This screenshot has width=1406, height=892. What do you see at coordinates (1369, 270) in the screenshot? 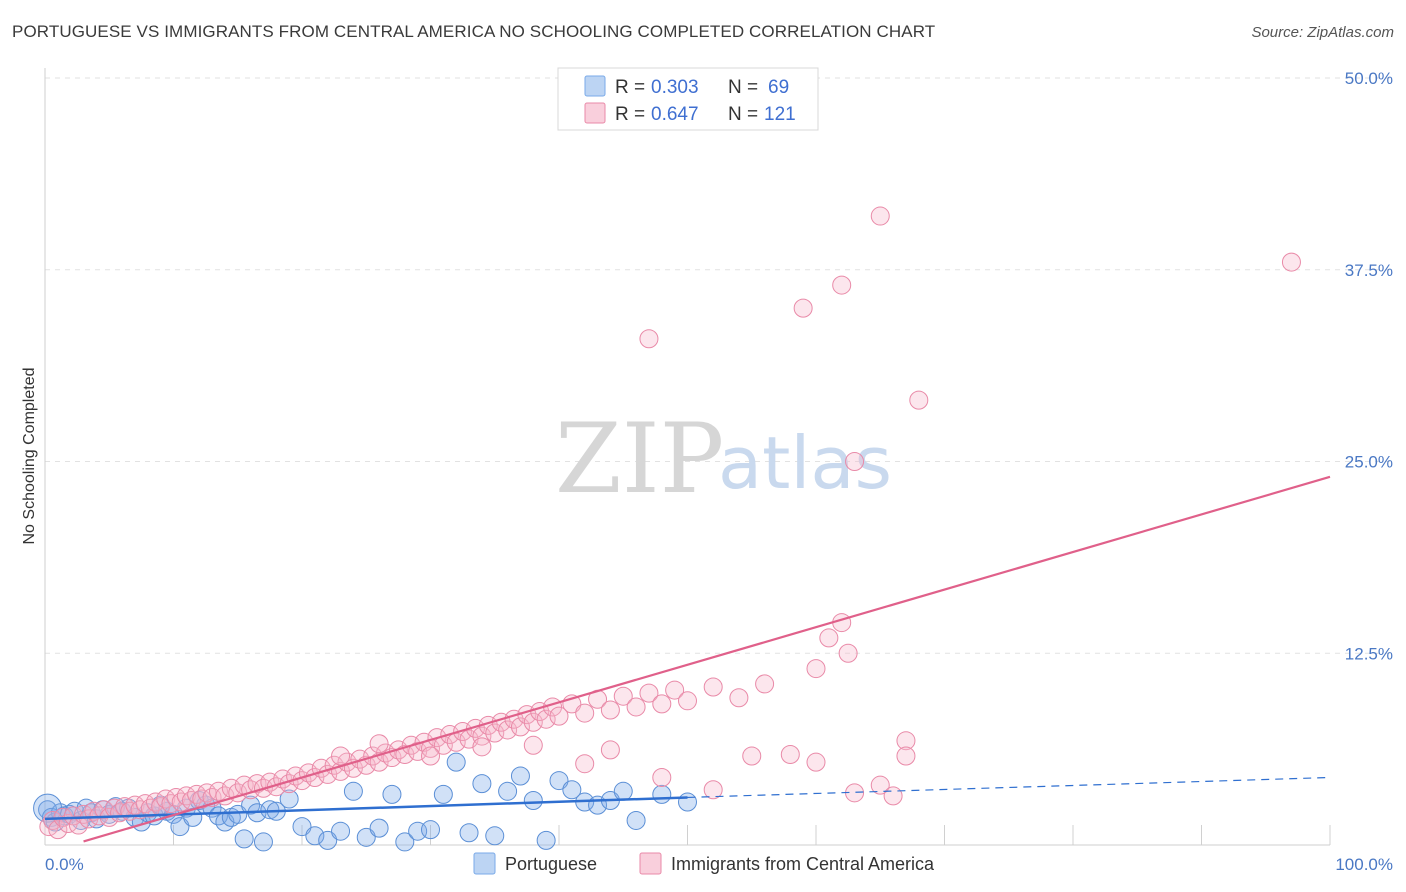
I see `y-tick-label: 37.5%` at bounding box center [1369, 270].